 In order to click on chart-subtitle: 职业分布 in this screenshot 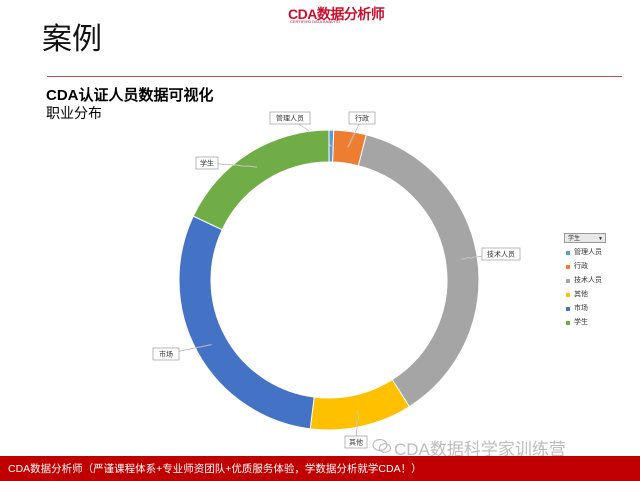, I will do `click(74, 113)`.